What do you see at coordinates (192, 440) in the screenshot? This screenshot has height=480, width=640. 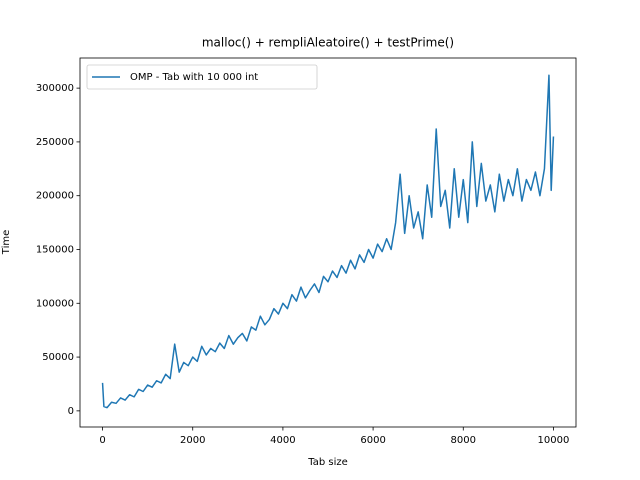 I see `x-tick-label: 2000` at bounding box center [192, 440].